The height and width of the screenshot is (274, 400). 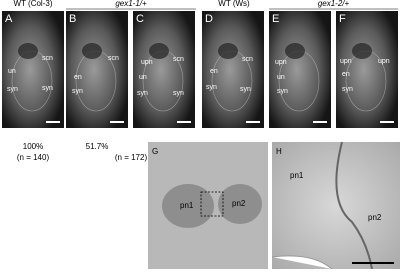 What do you see at coordinates (131, 4) in the screenshot?
I see `group-title: gex1-1/+` at bounding box center [131, 4].